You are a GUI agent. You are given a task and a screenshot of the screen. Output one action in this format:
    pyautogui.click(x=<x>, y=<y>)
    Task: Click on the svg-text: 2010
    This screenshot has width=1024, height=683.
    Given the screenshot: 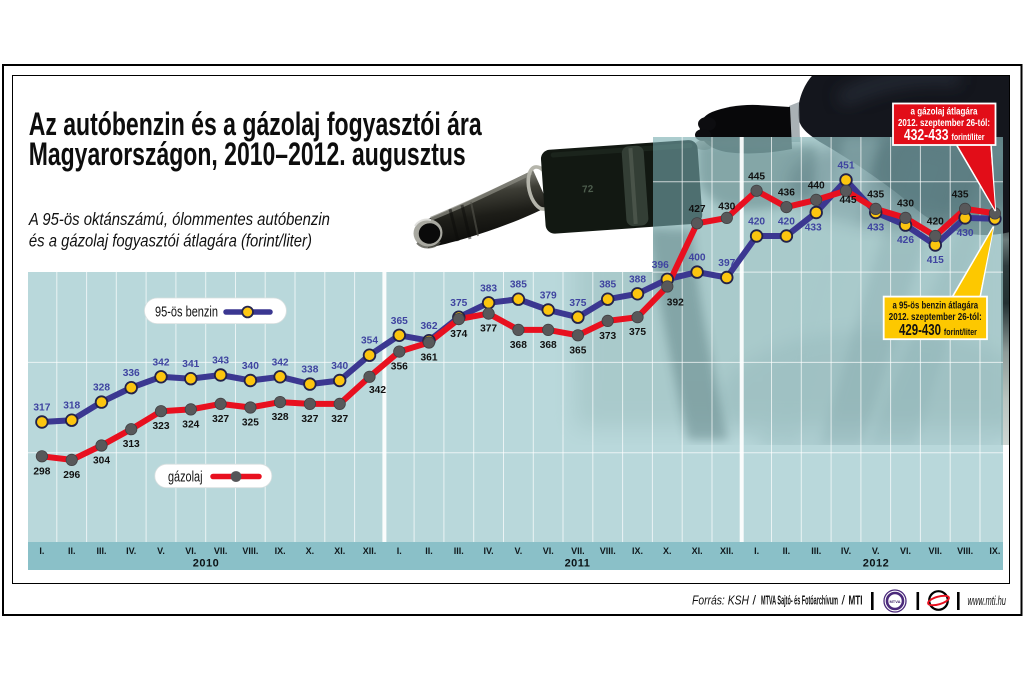 What is the action you would take?
    pyautogui.click(x=206, y=564)
    